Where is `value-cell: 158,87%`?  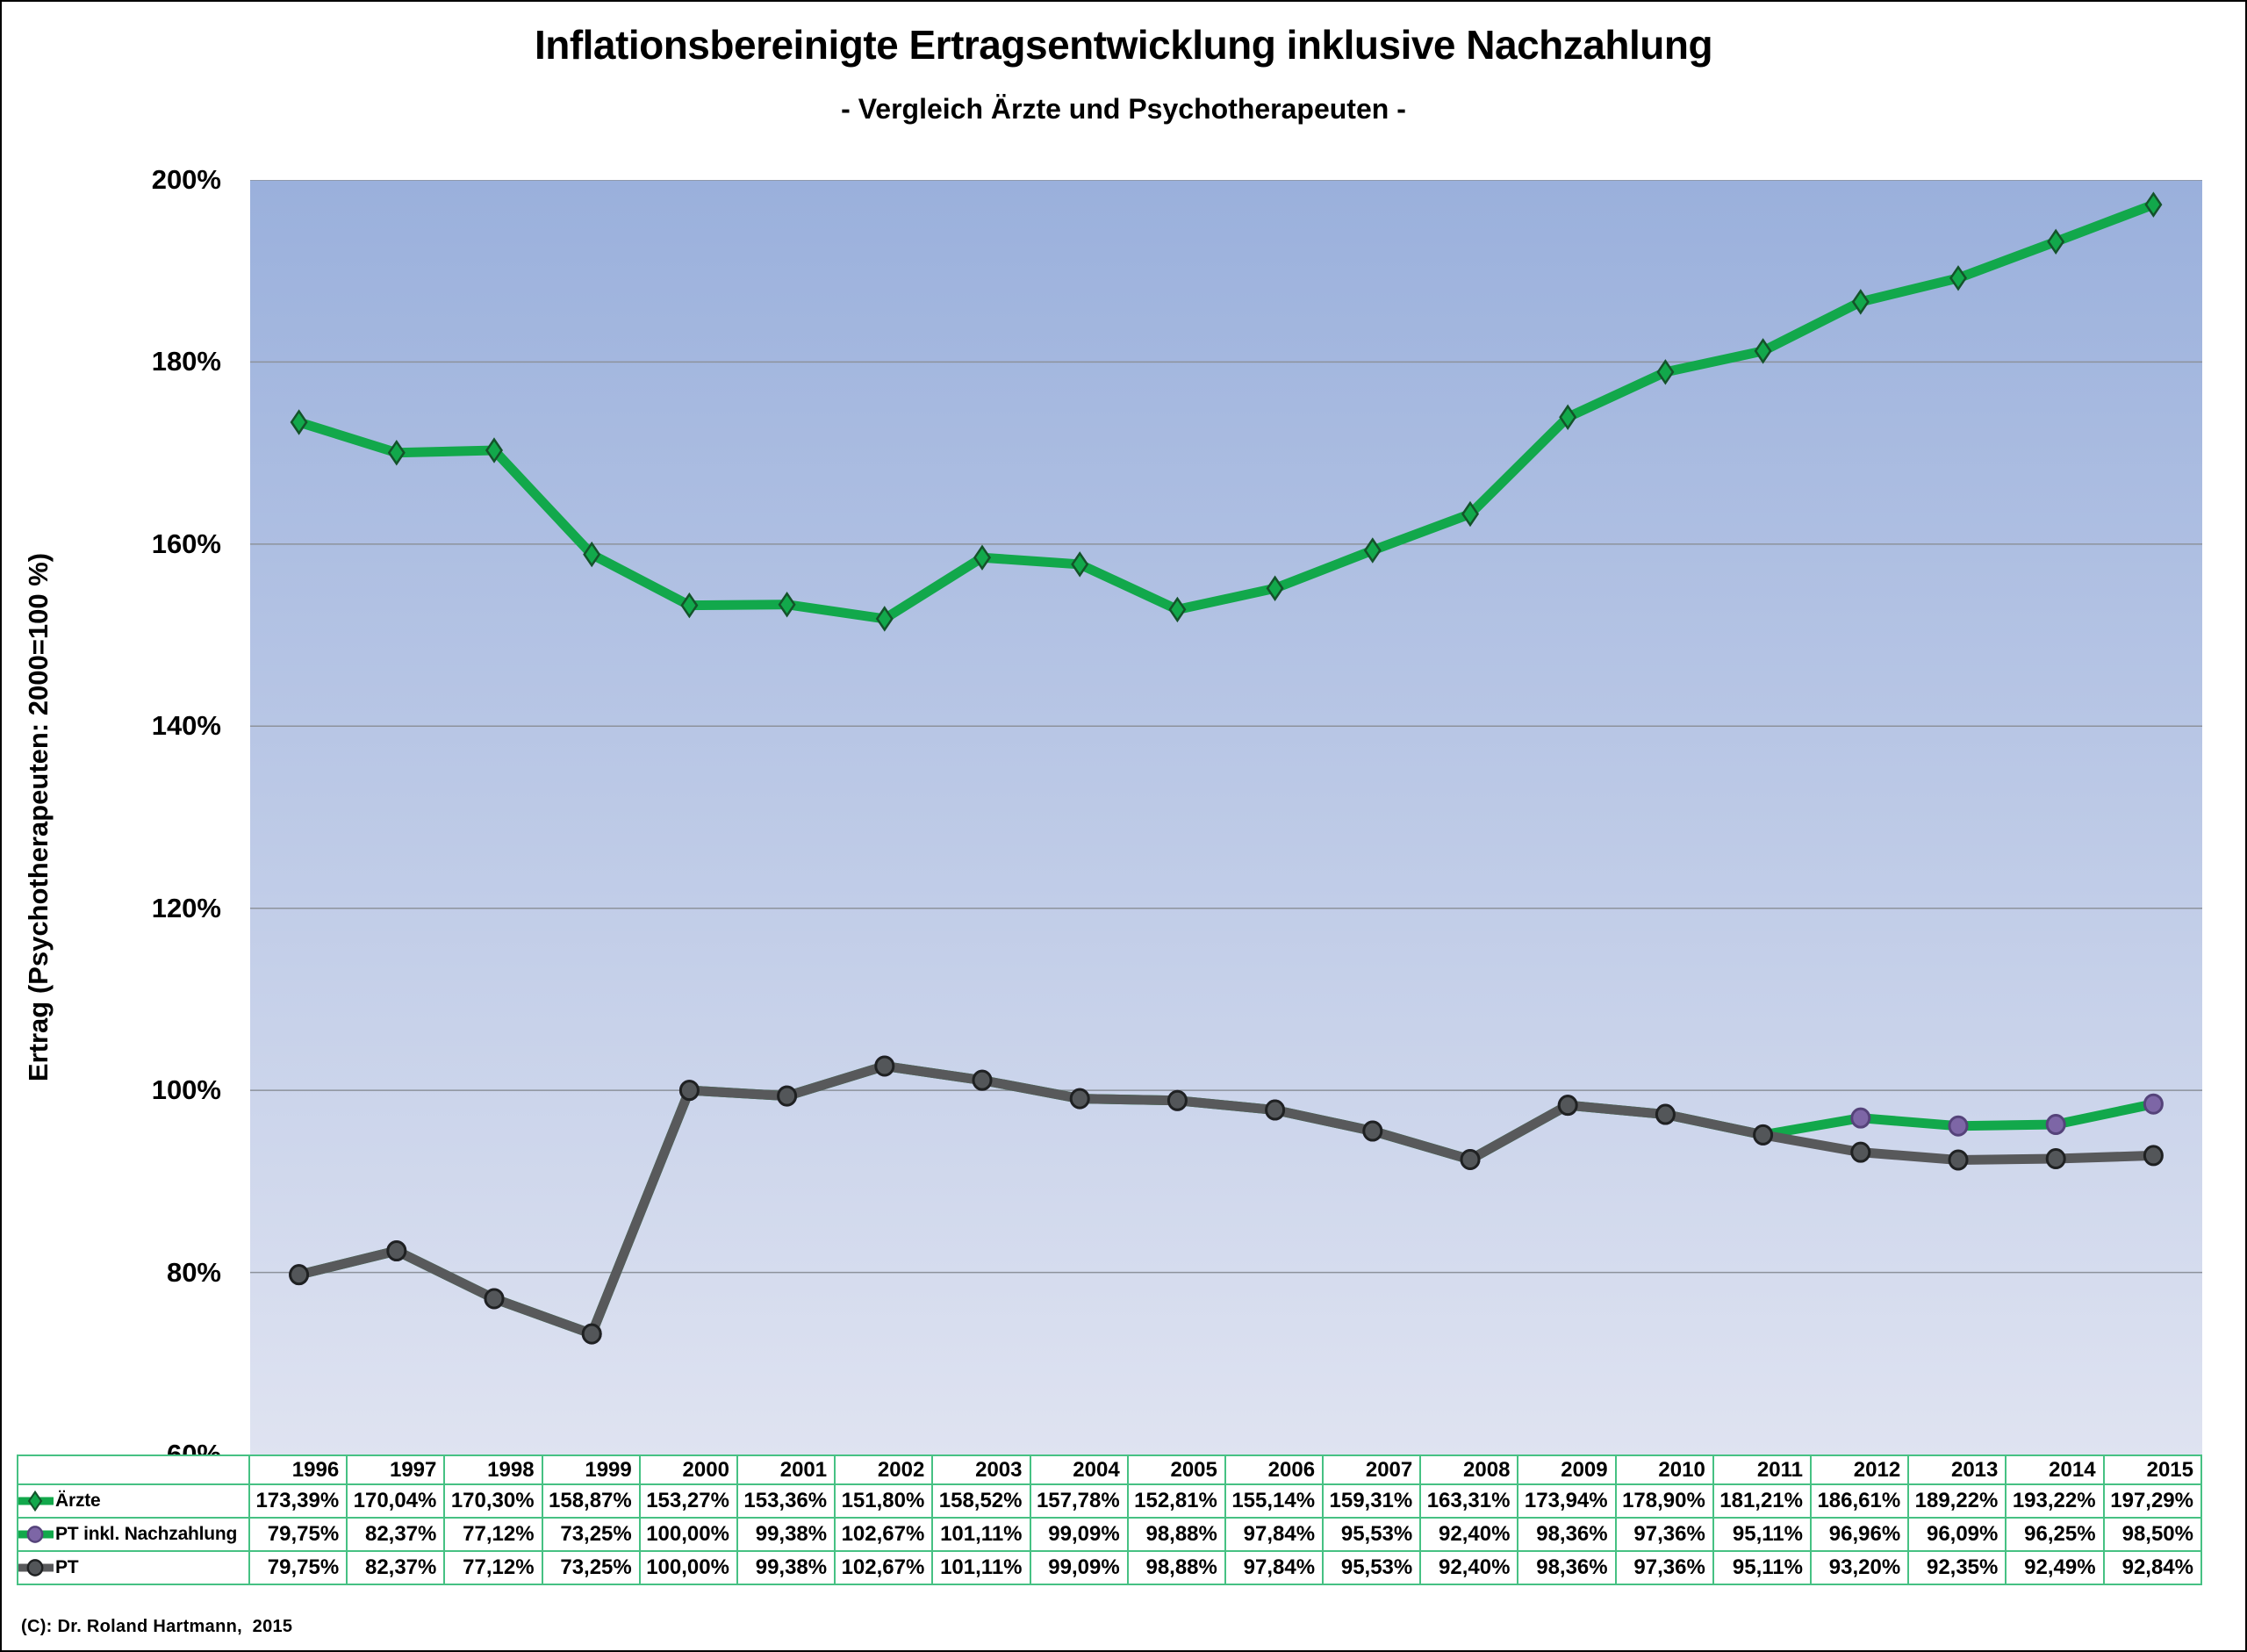 value-cell: 158,87% is located at coordinates (591, 1501).